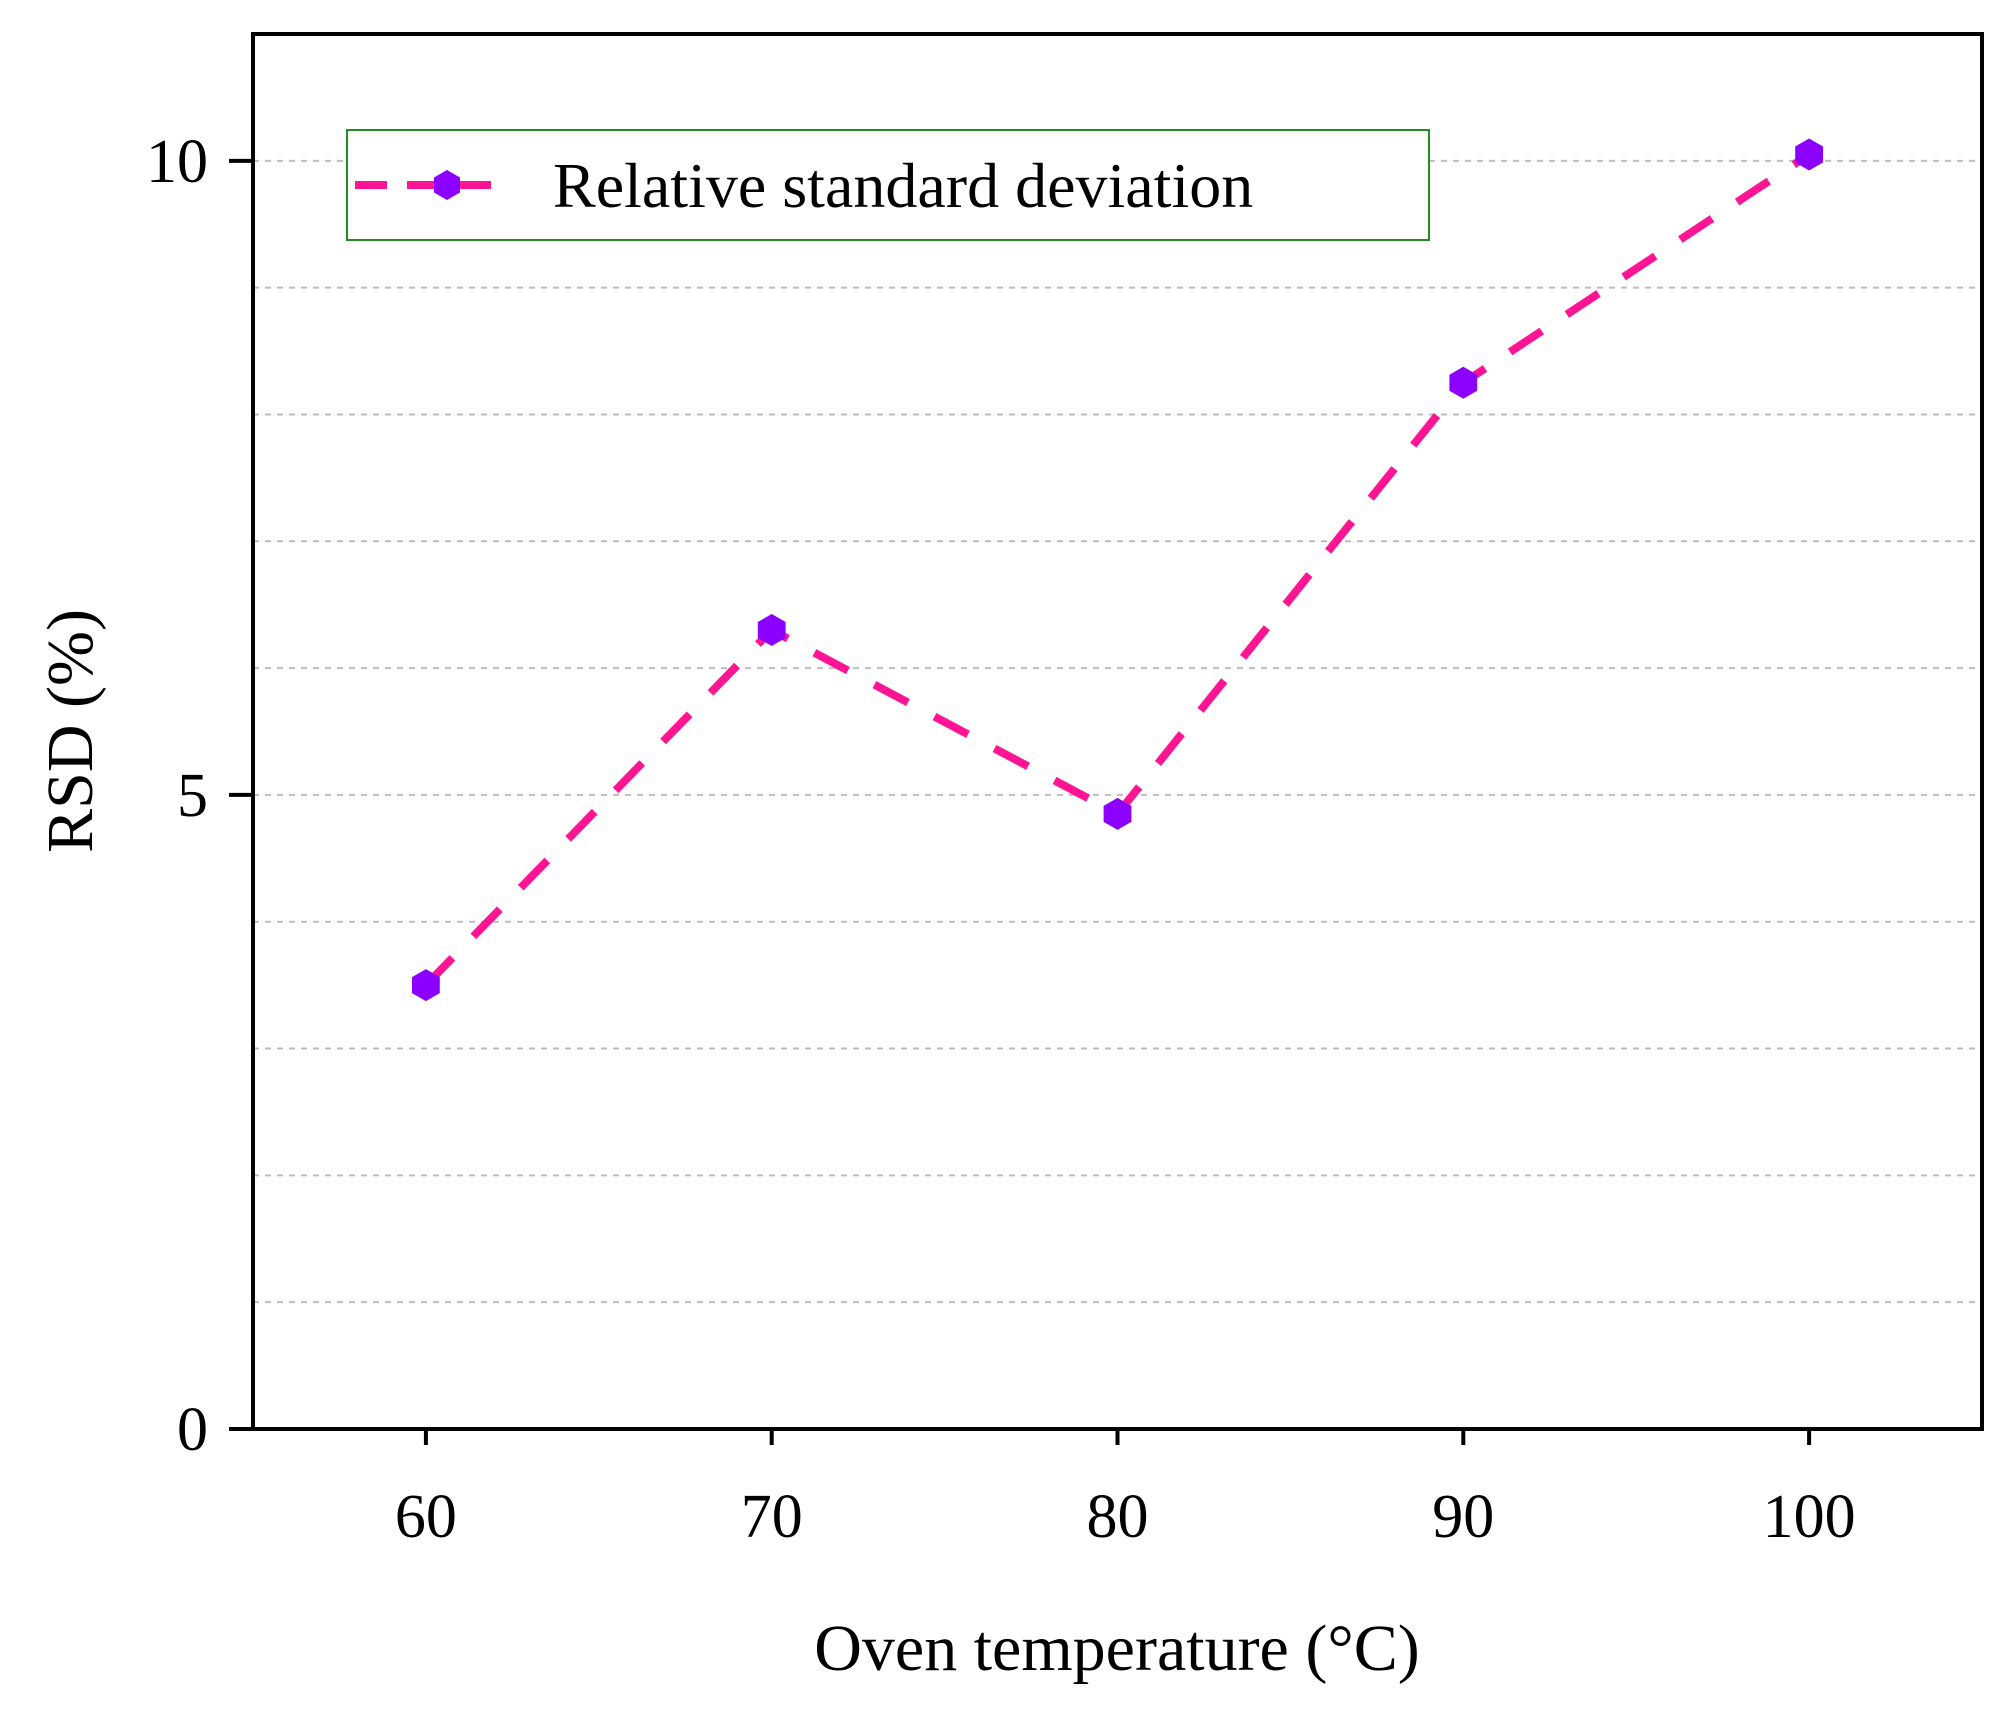  What do you see at coordinates (1809, 1517) in the screenshot?
I see `x-tick-label: 100` at bounding box center [1809, 1517].